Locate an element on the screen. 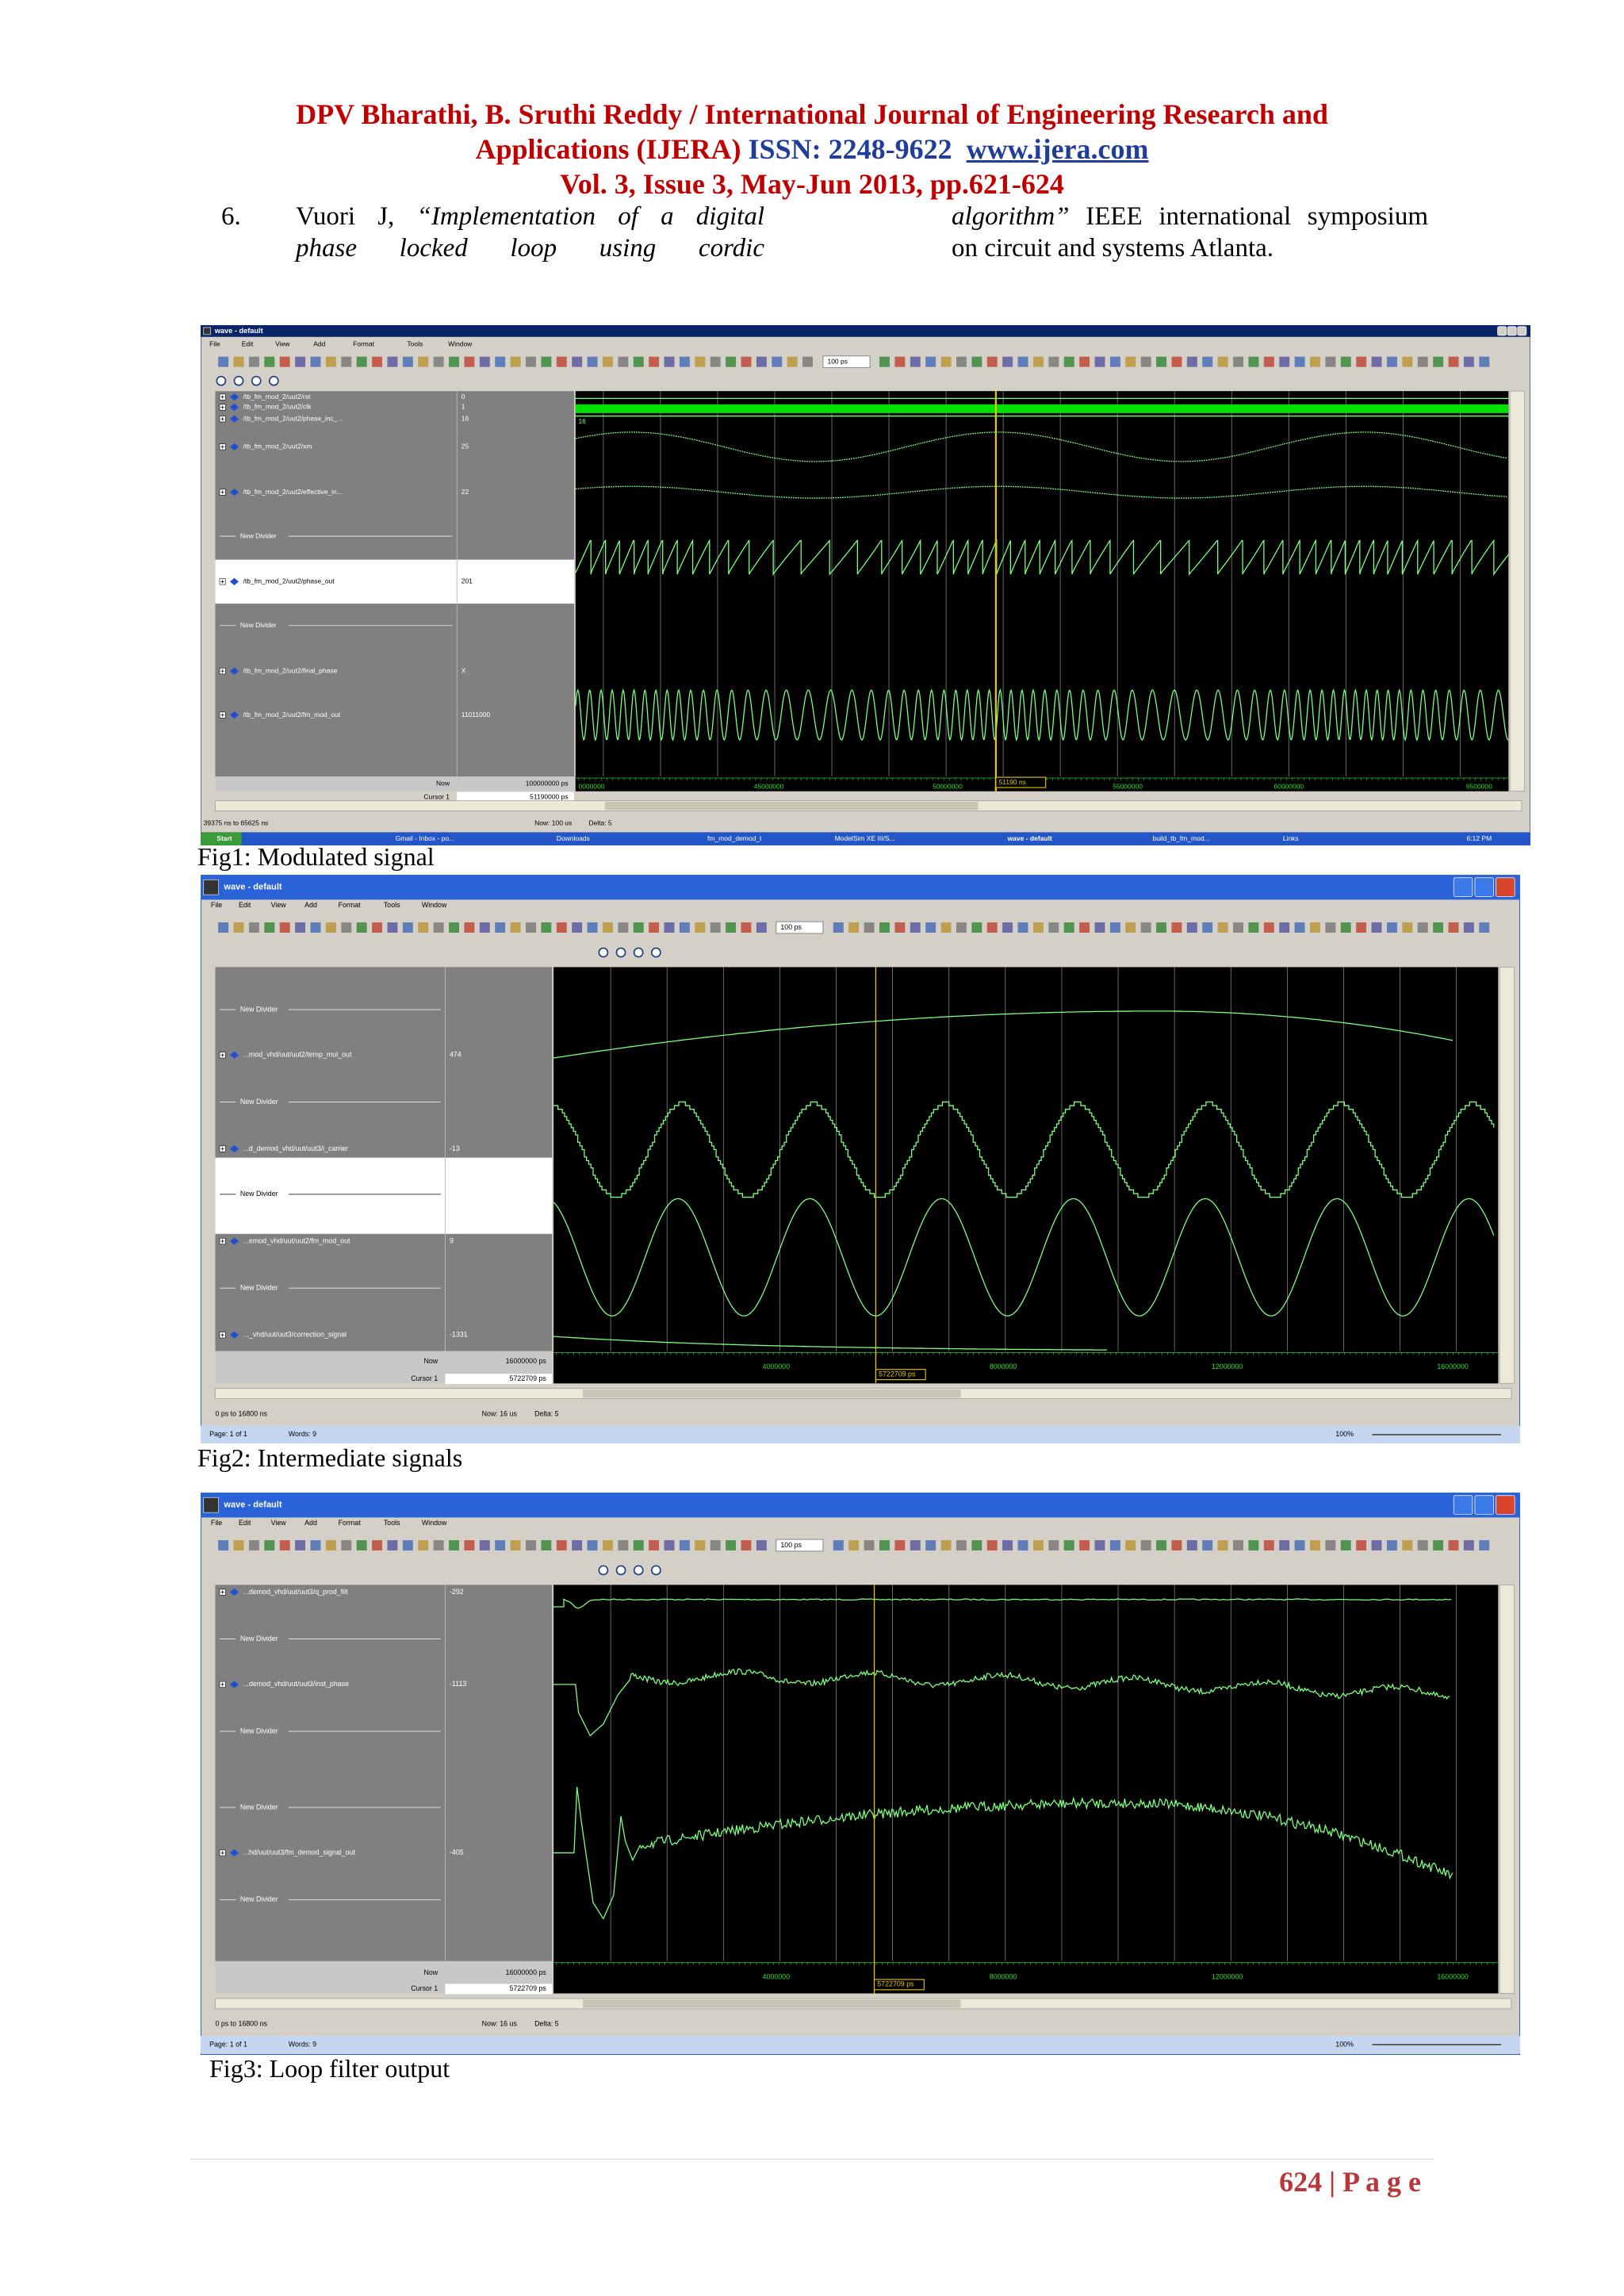  ref-title: phase locked loop using cordic is located at coordinates (530, 248).